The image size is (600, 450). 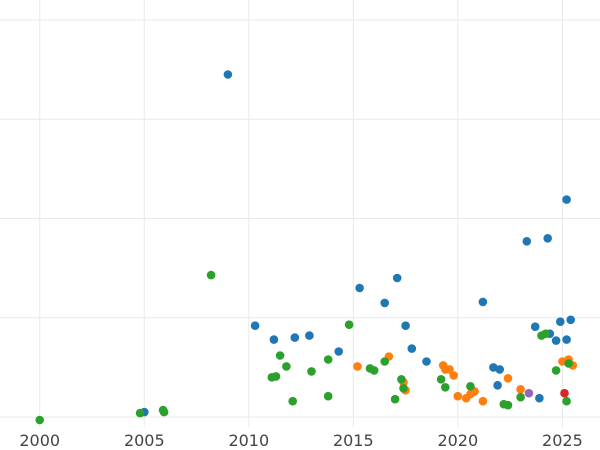 What do you see at coordinates (39, 440) in the screenshot?
I see `x-tick-label: 2000` at bounding box center [39, 440].